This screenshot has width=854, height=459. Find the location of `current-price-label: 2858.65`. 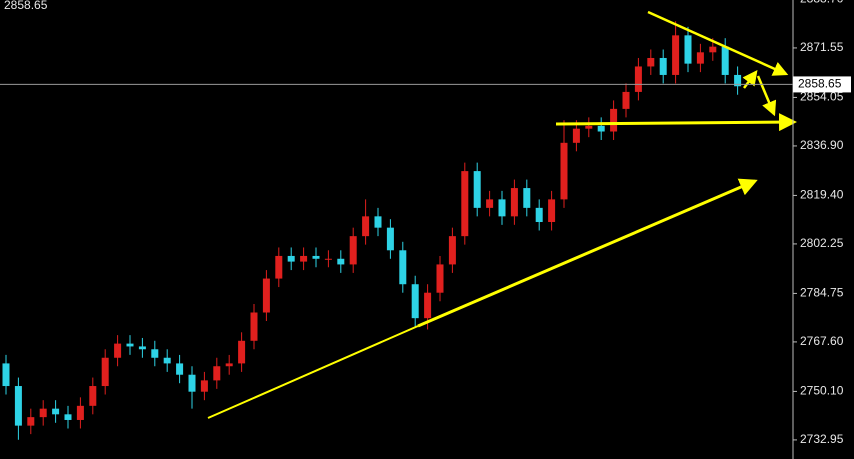

current-price-label: 2858.65 is located at coordinates (820, 84).